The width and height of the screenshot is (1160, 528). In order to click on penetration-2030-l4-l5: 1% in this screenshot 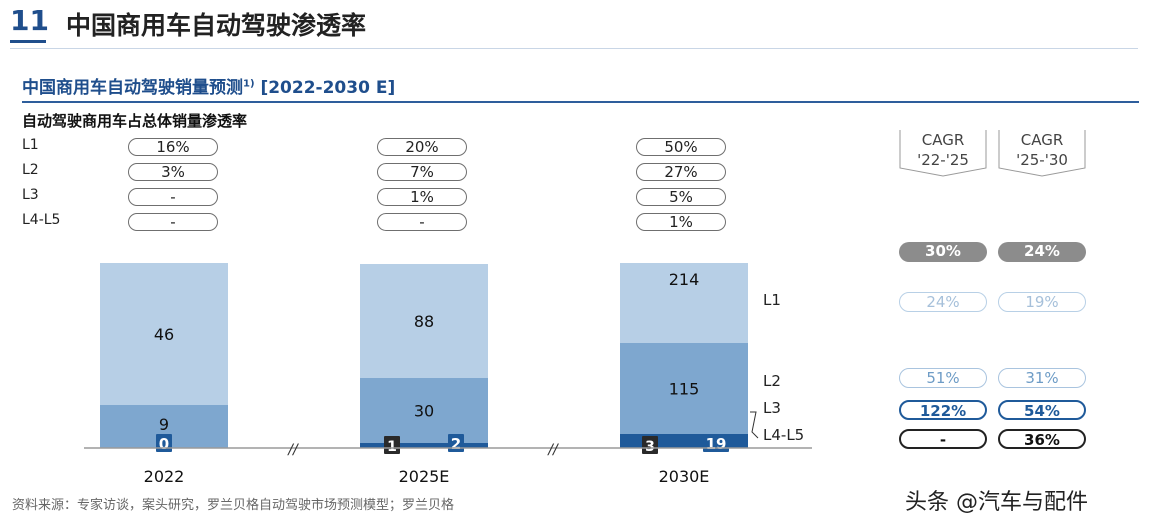, I will do `click(681, 222)`.